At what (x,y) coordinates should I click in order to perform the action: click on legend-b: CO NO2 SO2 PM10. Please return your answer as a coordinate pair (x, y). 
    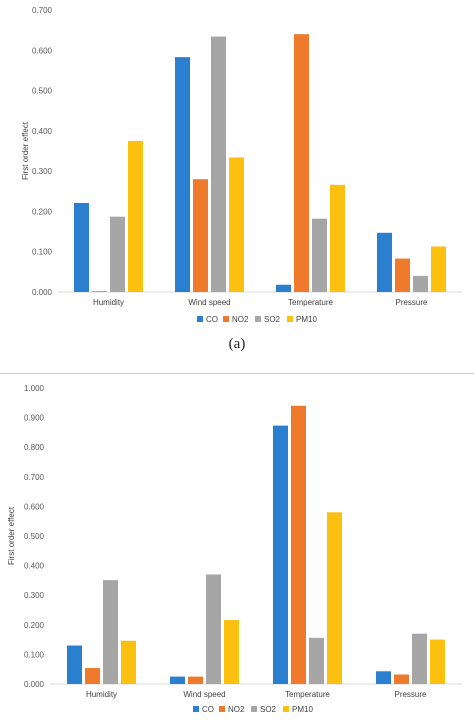
    Looking at the image, I should click on (253, 709).